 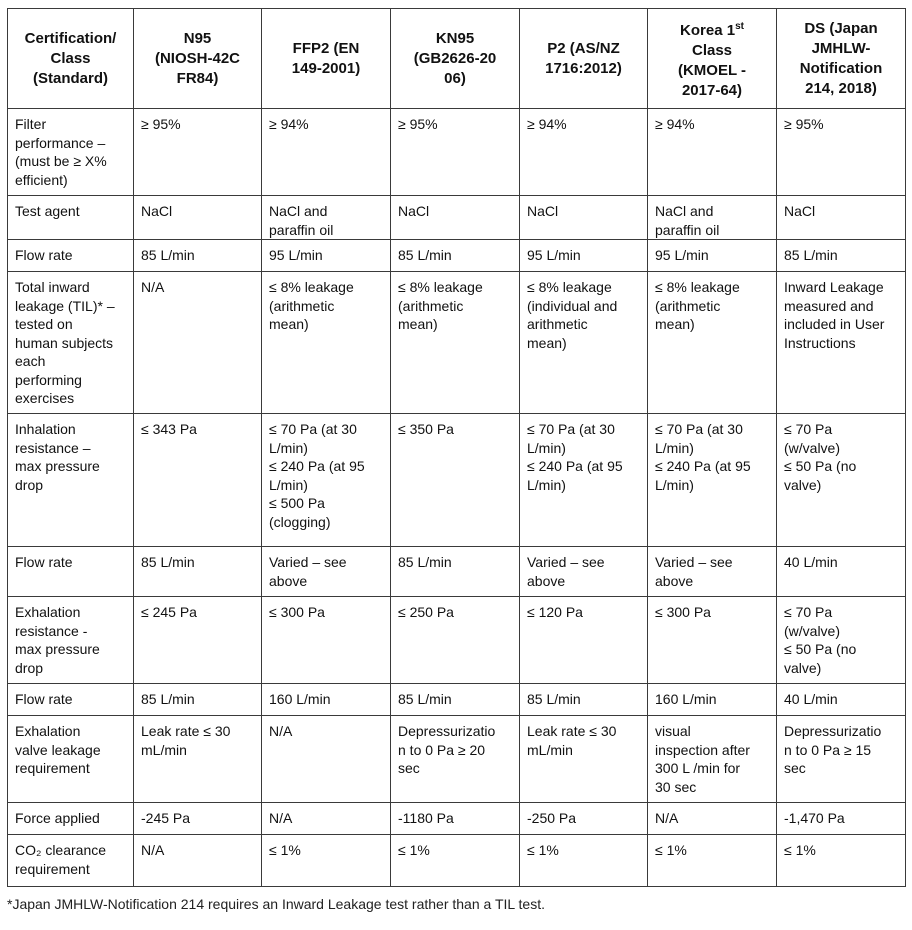 I want to click on cell-line: (individual and, so click(x=572, y=305).